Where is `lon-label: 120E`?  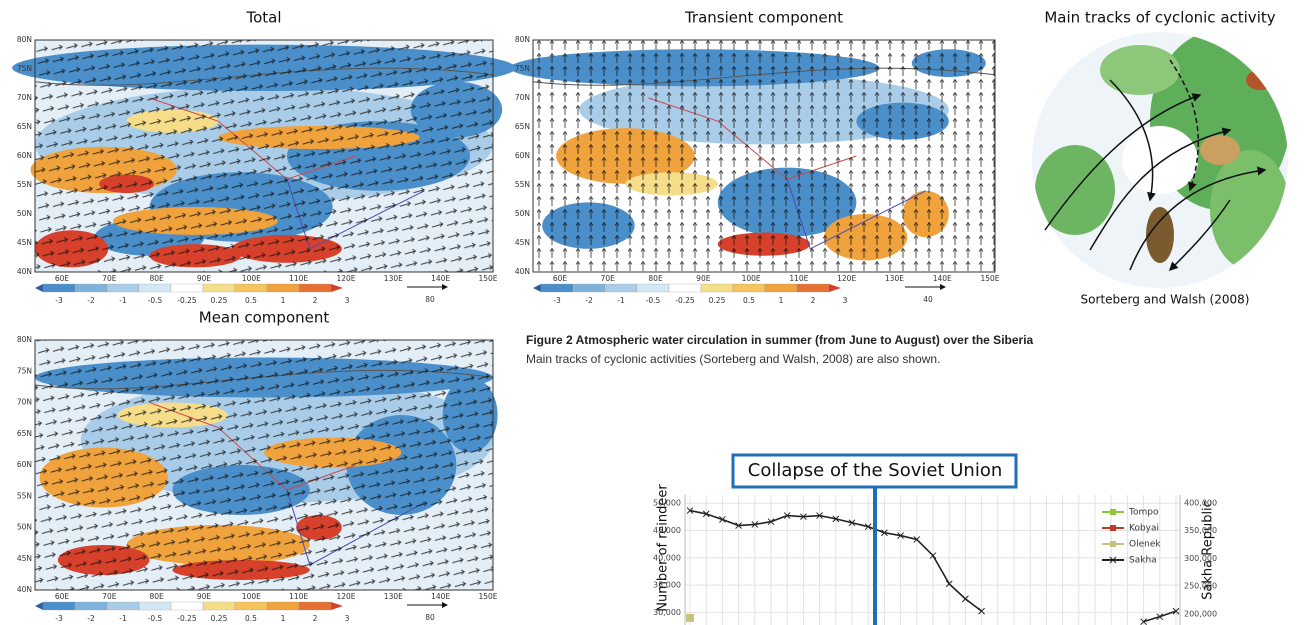 lon-label: 120E is located at coordinates (846, 278).